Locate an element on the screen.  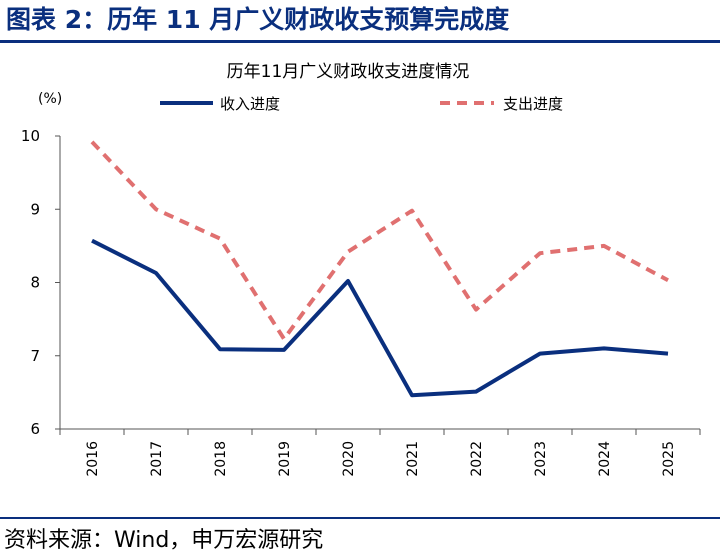
y-tick-label: 7 is located at coordinates (35, 356).